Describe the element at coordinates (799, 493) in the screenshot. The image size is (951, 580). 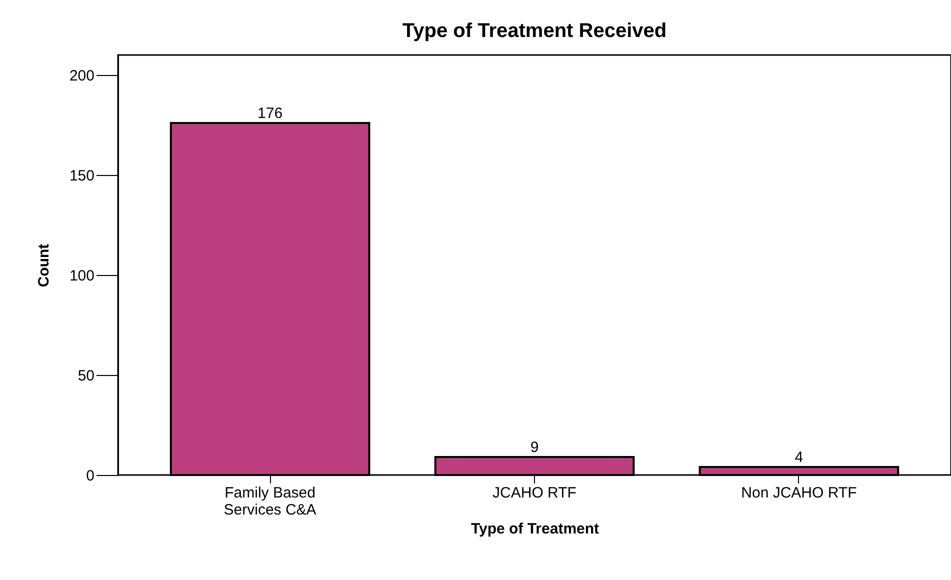
I see `x-tick-label: Non JCAHO RTF` at that location.